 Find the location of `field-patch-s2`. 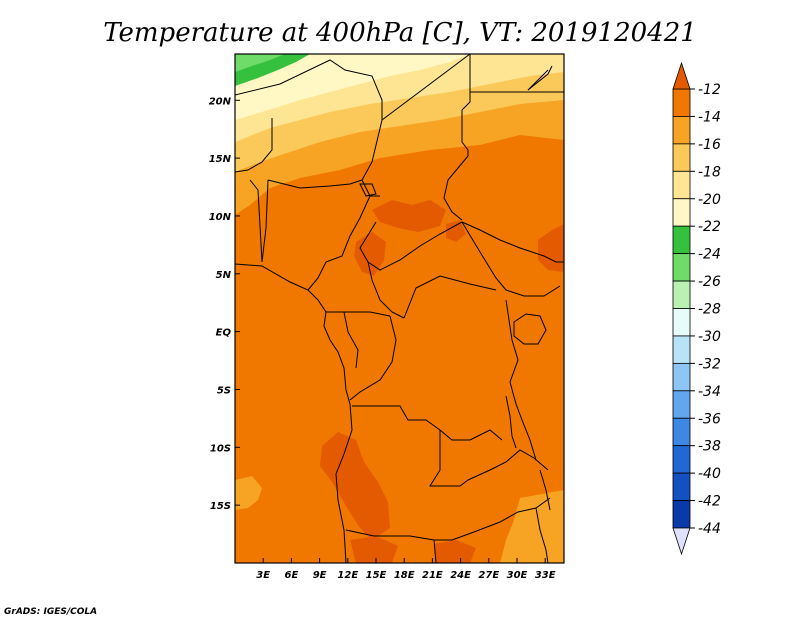

field-patch-s2 is located at coordinates (374, 549).